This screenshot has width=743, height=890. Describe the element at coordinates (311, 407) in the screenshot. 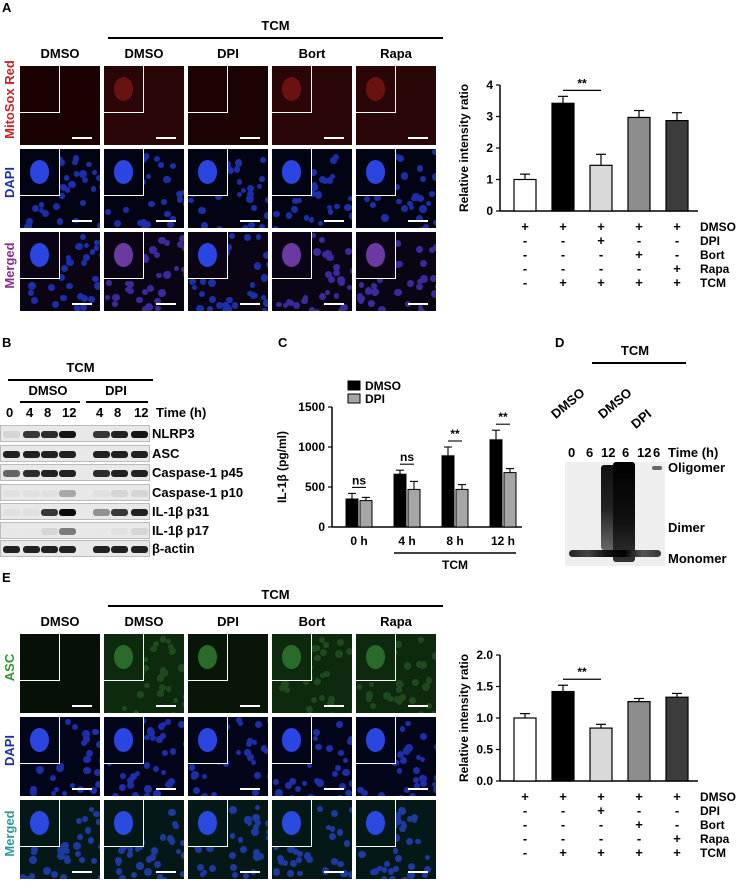

I see `chart-c-ytick-label: 1500` at that location.